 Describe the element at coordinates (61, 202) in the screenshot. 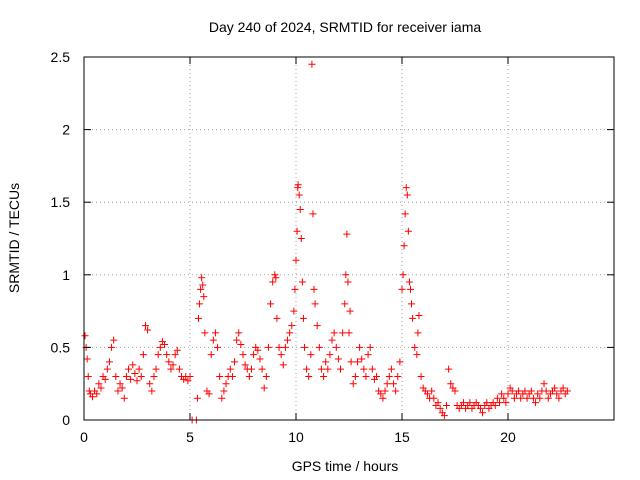

I see `y-tick-label: 1.5` at that location.